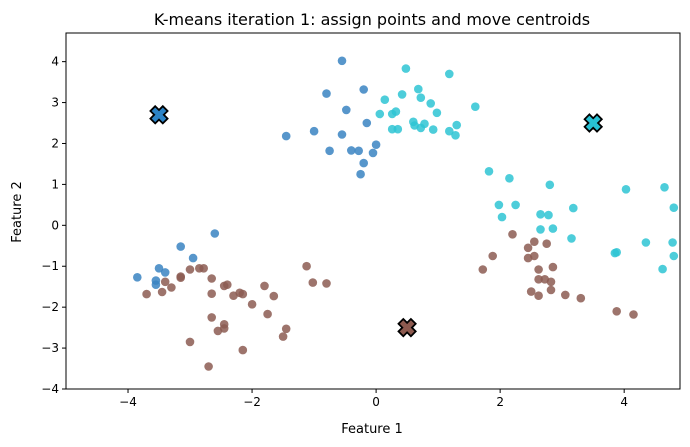 The width and height of the screenshot is (690, 447). What do you see at coordinates (55, 143) in the screenshot?
I see `y-tick-label: 2` at bounding box center [55, 143].